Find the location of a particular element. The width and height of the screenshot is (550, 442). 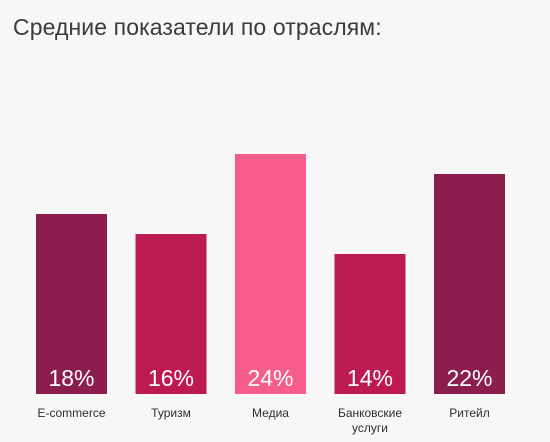

chart-title: Средние показатели по отраслям: is located at coordinates (197, 27).